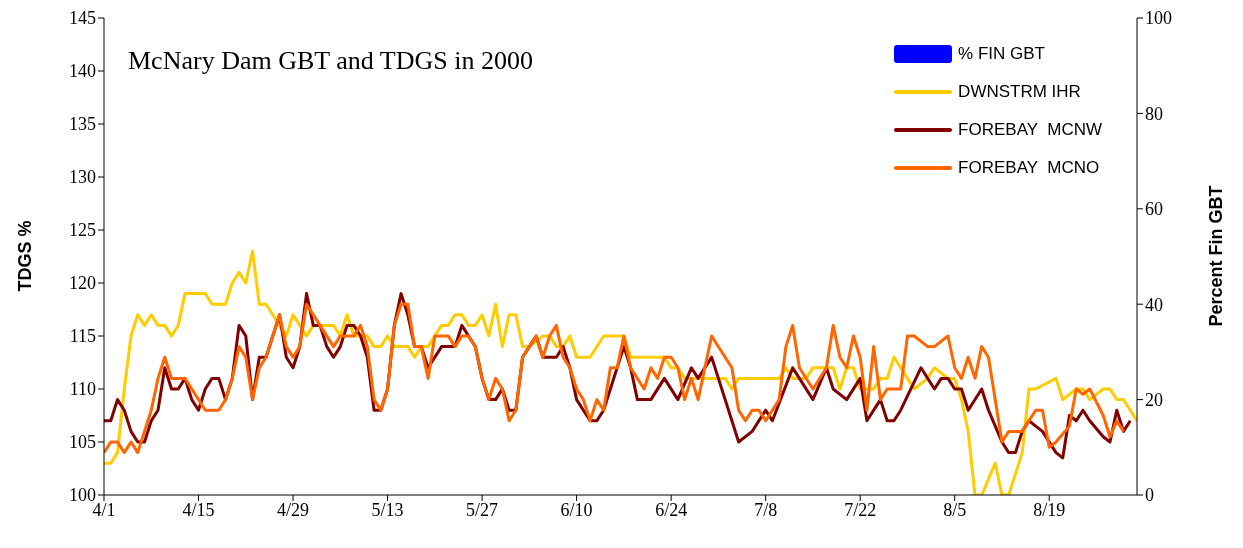  I want to click on y-tick-label: 130, so click(82, 177).